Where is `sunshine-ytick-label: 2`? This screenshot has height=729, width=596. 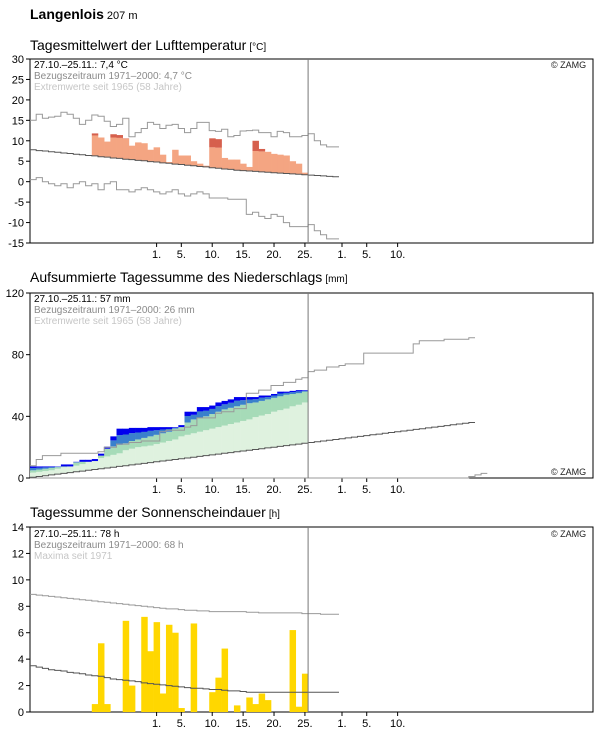
sunshine-ytick-label: 2 is located at coordinates (21, 687).